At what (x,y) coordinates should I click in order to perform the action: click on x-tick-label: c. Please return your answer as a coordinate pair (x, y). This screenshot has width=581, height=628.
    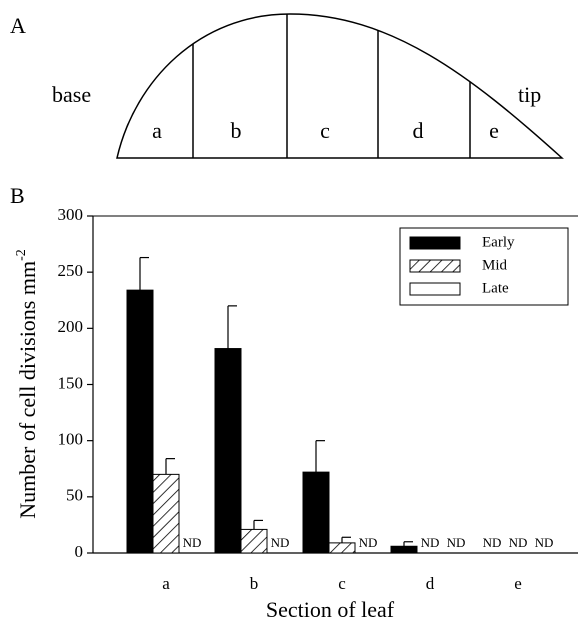
    Looking at the image, I should click on (342, 583).